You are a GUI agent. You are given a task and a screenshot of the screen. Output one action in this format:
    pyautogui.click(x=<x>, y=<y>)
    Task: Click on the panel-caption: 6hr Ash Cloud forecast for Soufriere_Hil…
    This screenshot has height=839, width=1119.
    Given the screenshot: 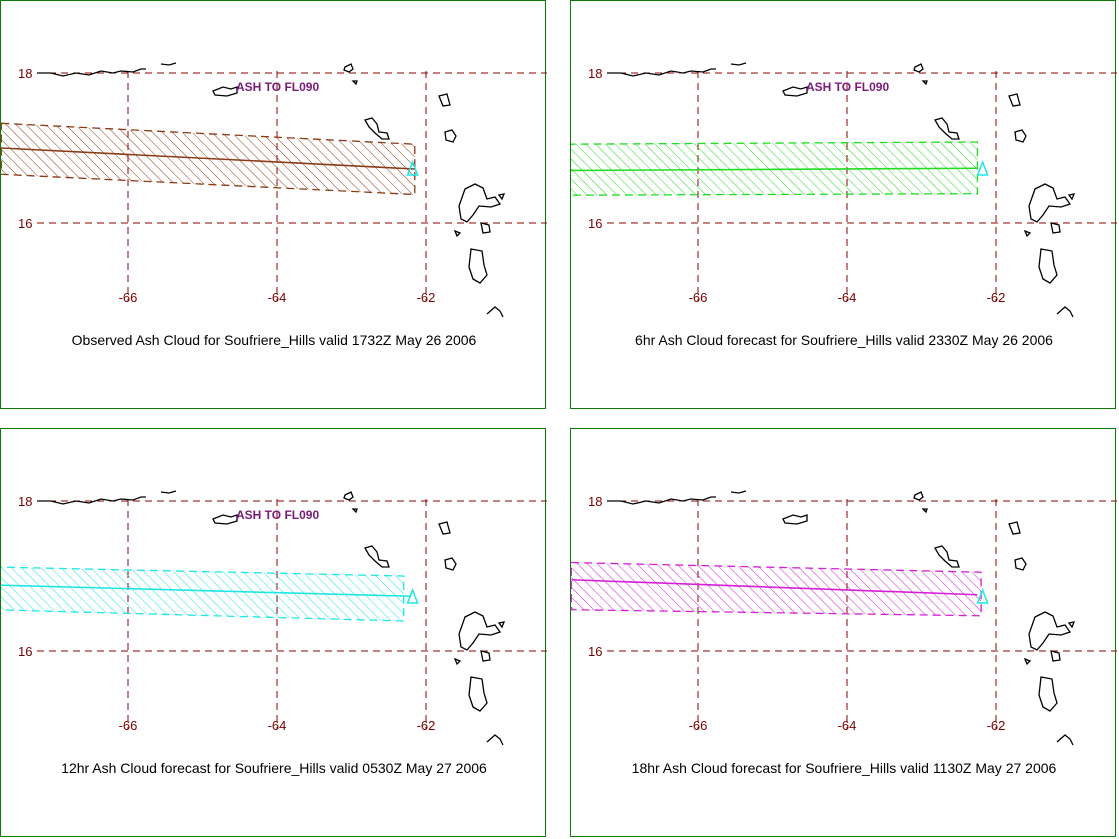 What is the action you would take?
    pyautogui.click(x=844, y=340)
    